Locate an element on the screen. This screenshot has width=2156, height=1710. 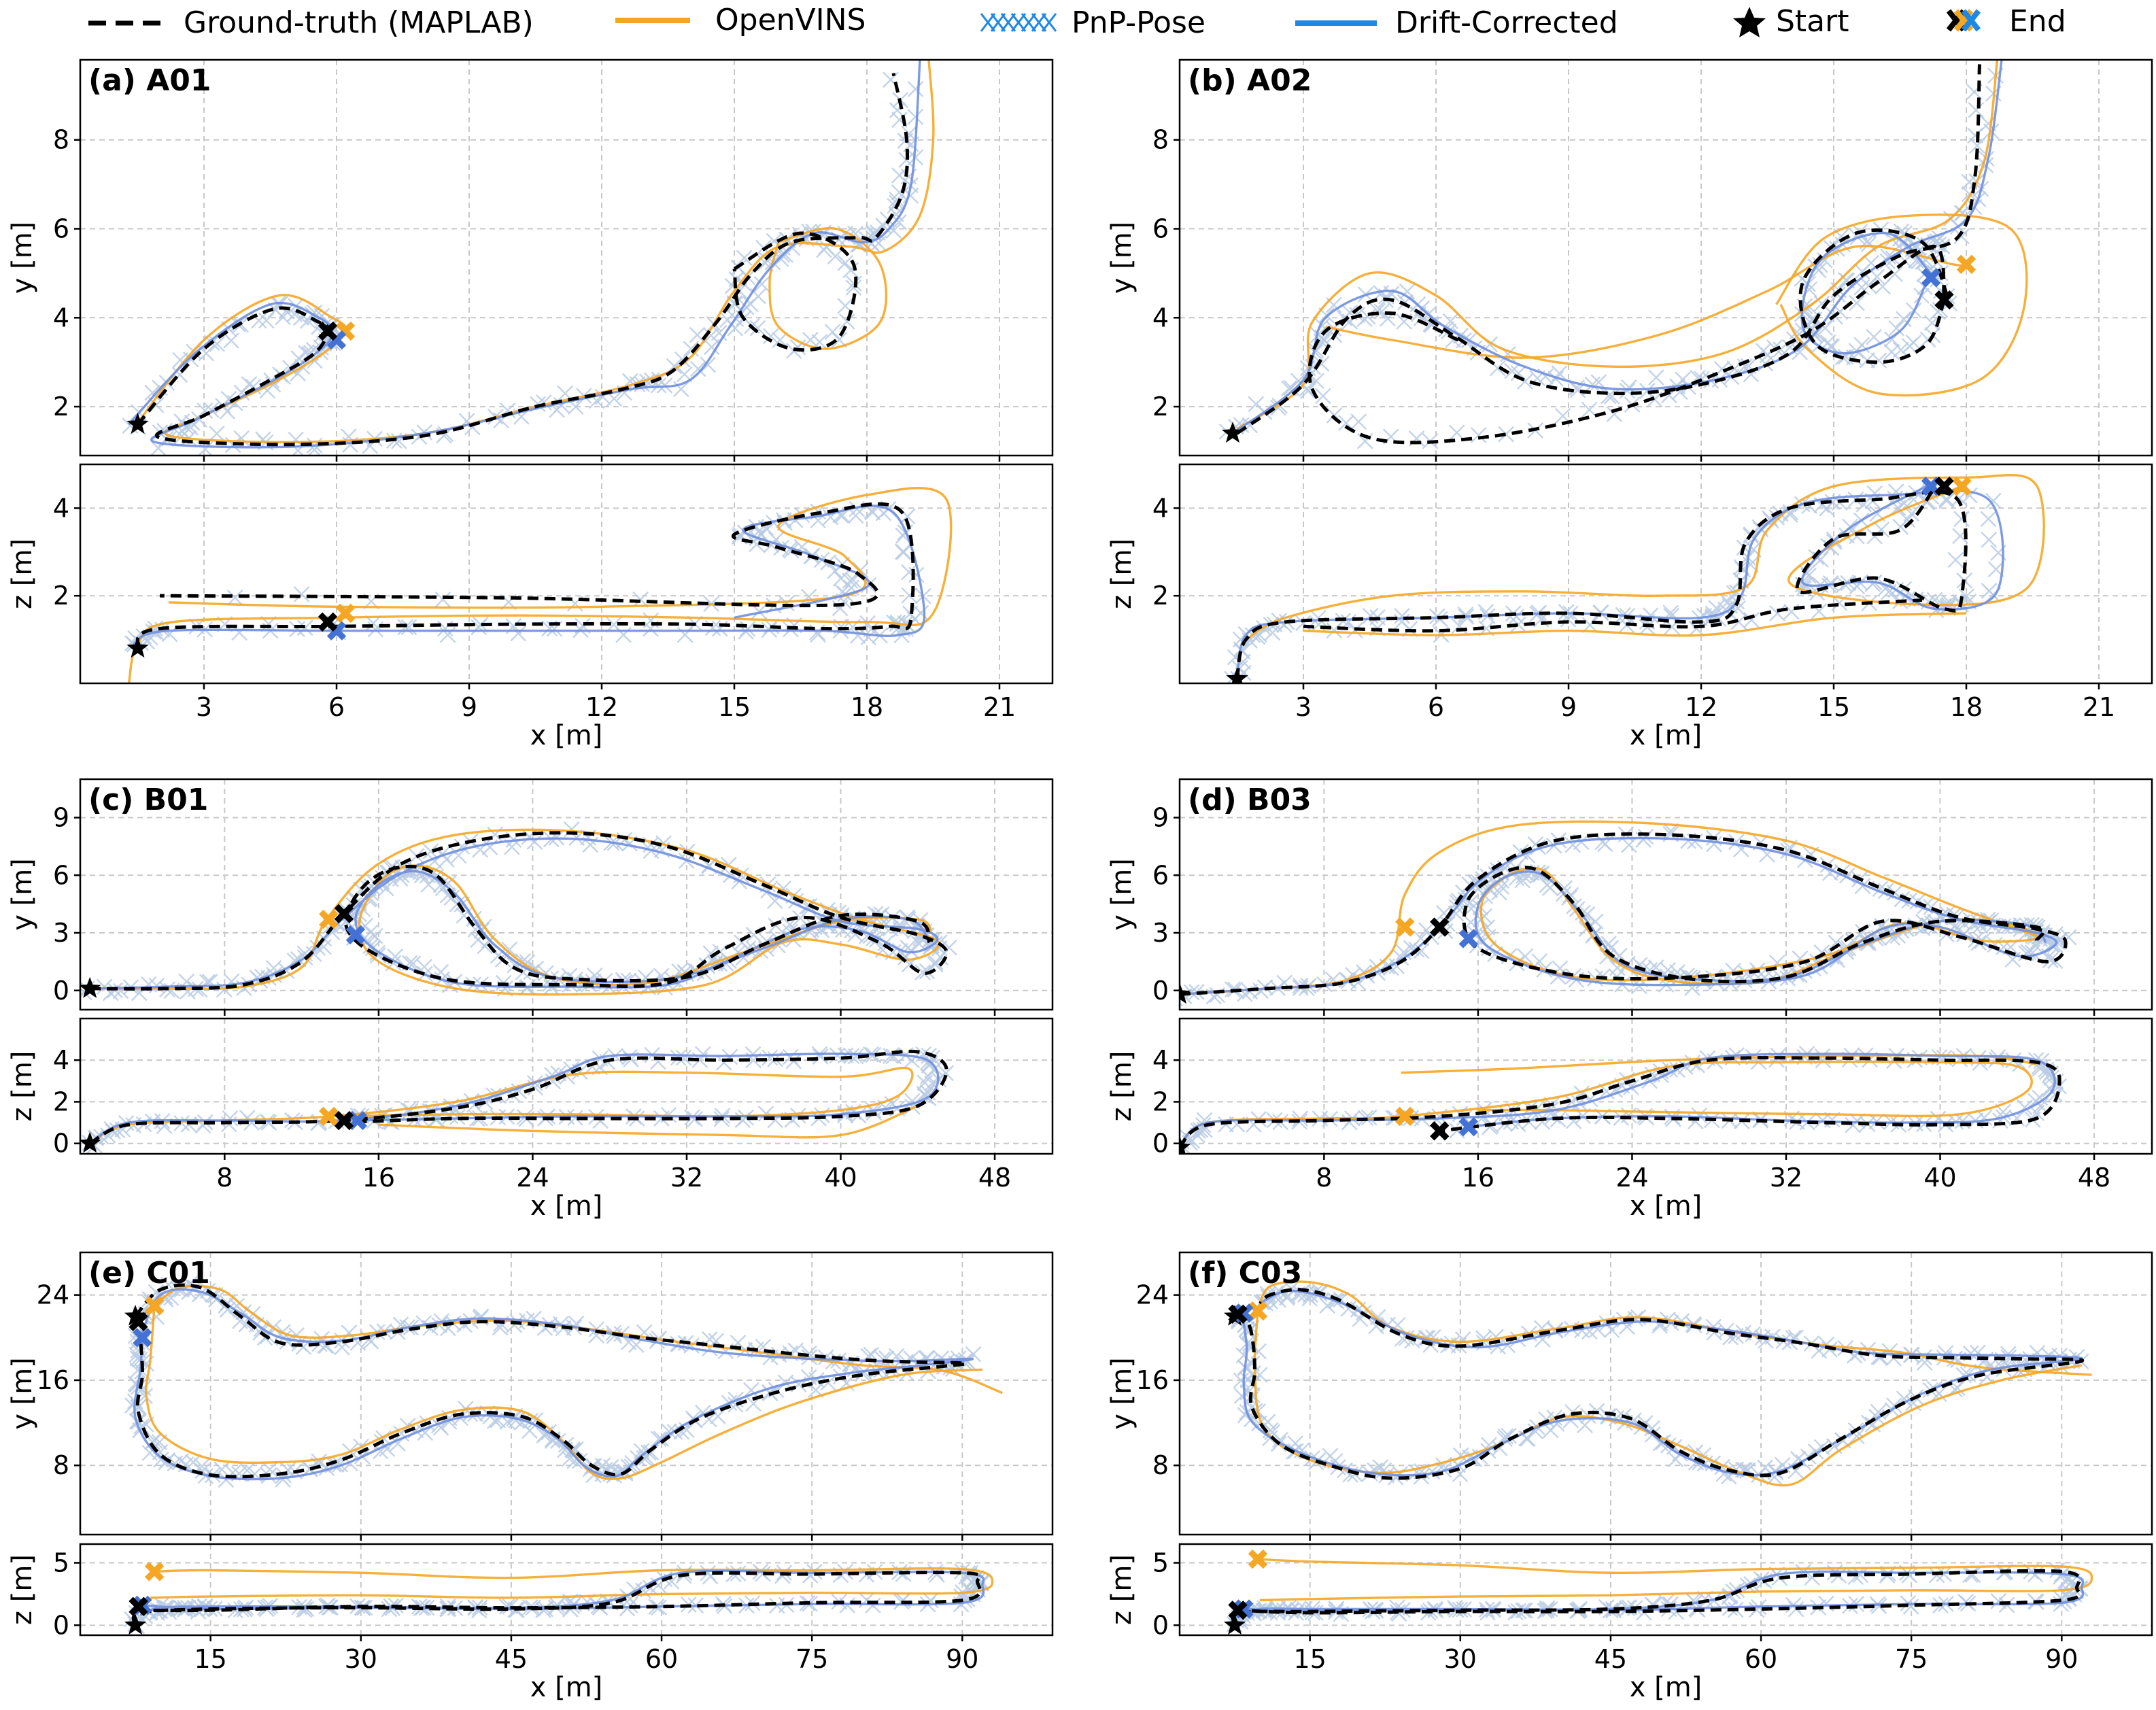
panel-1-xz-gt-trajectory is located at coordinates (525, 576).